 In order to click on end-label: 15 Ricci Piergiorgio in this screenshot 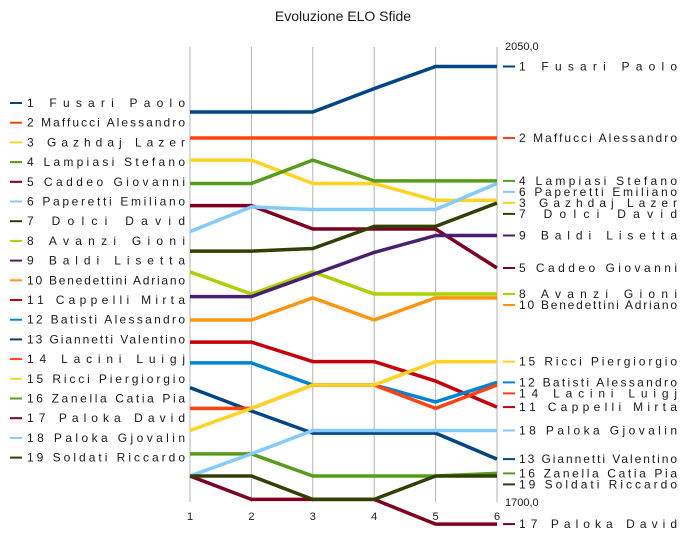, I will do `click(598, 362)`.